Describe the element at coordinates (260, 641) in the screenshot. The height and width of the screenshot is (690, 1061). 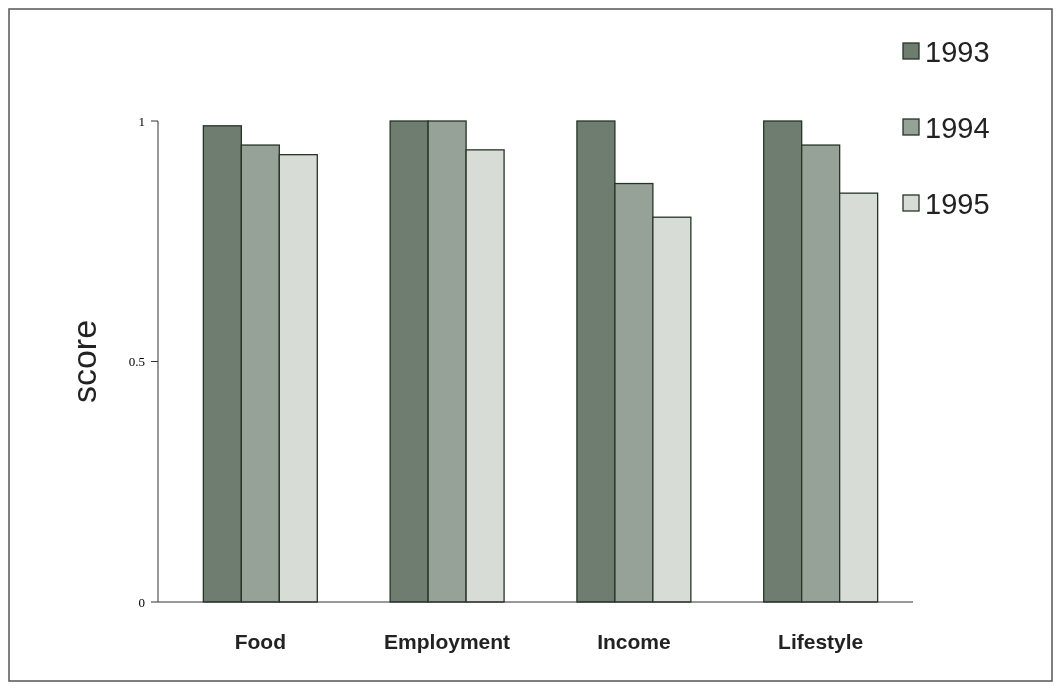
I see `x-tick-label: Food` at that location.